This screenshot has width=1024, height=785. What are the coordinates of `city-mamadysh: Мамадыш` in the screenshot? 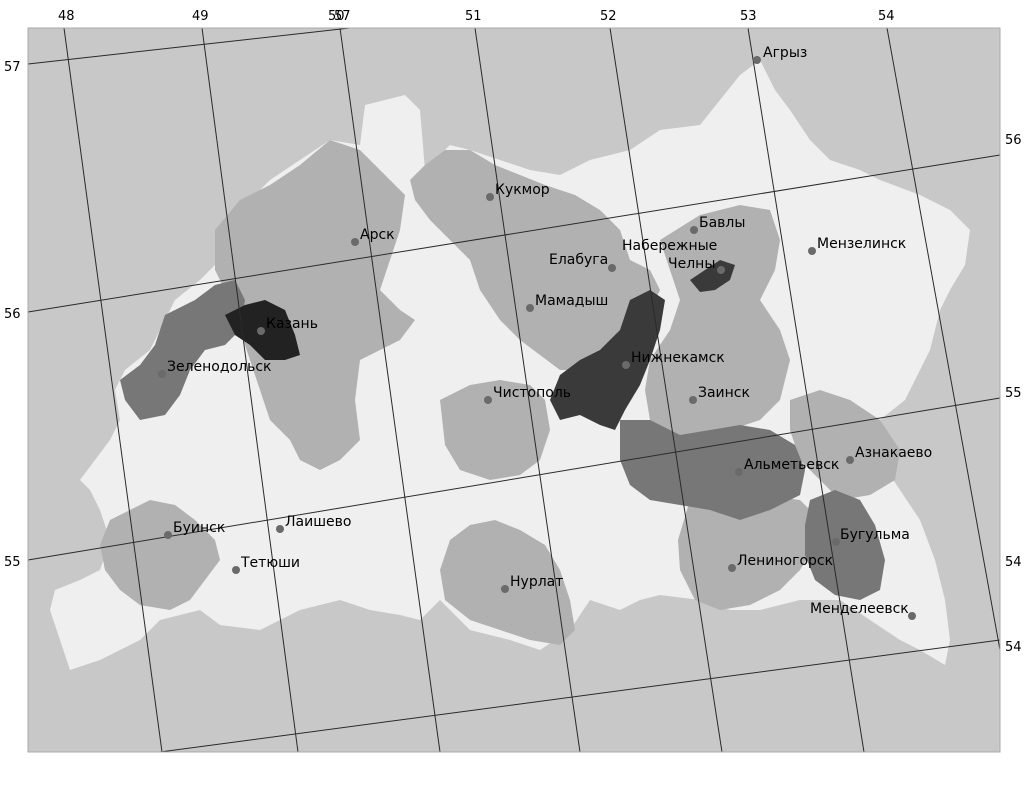 It's located at (567, 302).